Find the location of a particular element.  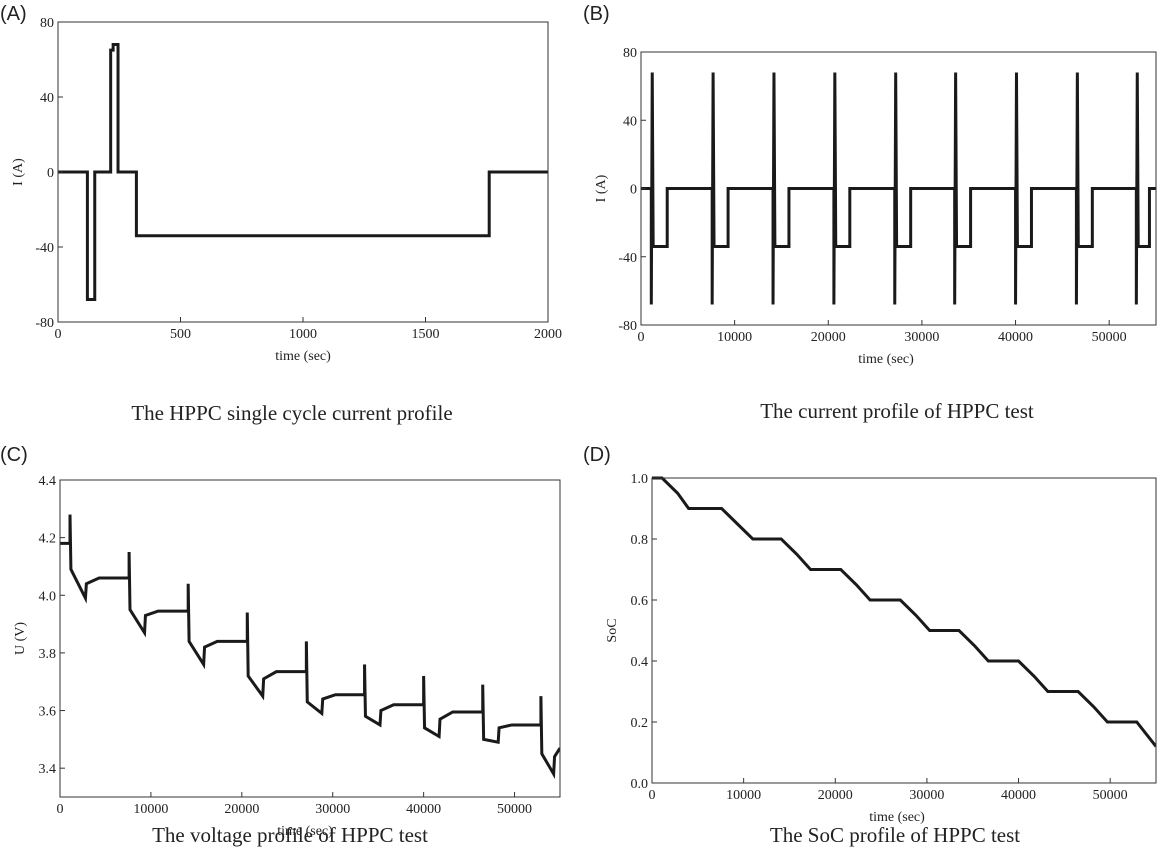

caption: The HPPC single cycle current profile is located at coordinates (291, 413).